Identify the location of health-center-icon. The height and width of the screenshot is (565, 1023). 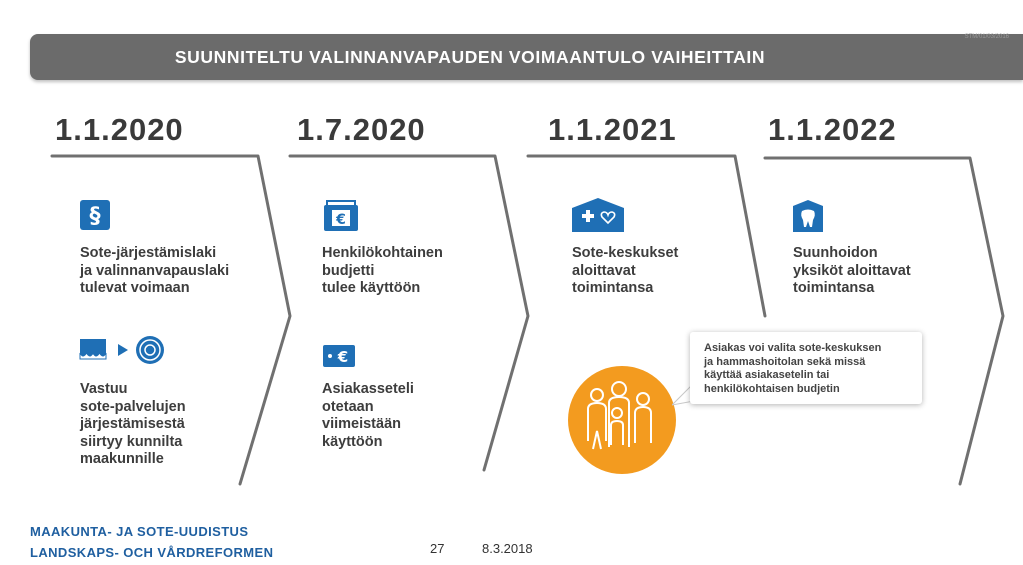
(598, 215).